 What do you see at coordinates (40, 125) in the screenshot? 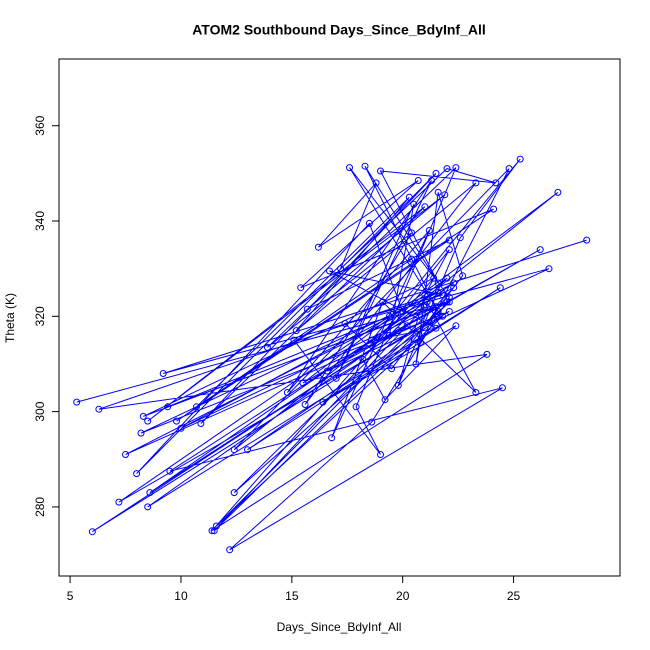
I see `y-tick-label: 360` at bounding box center [40, 125].